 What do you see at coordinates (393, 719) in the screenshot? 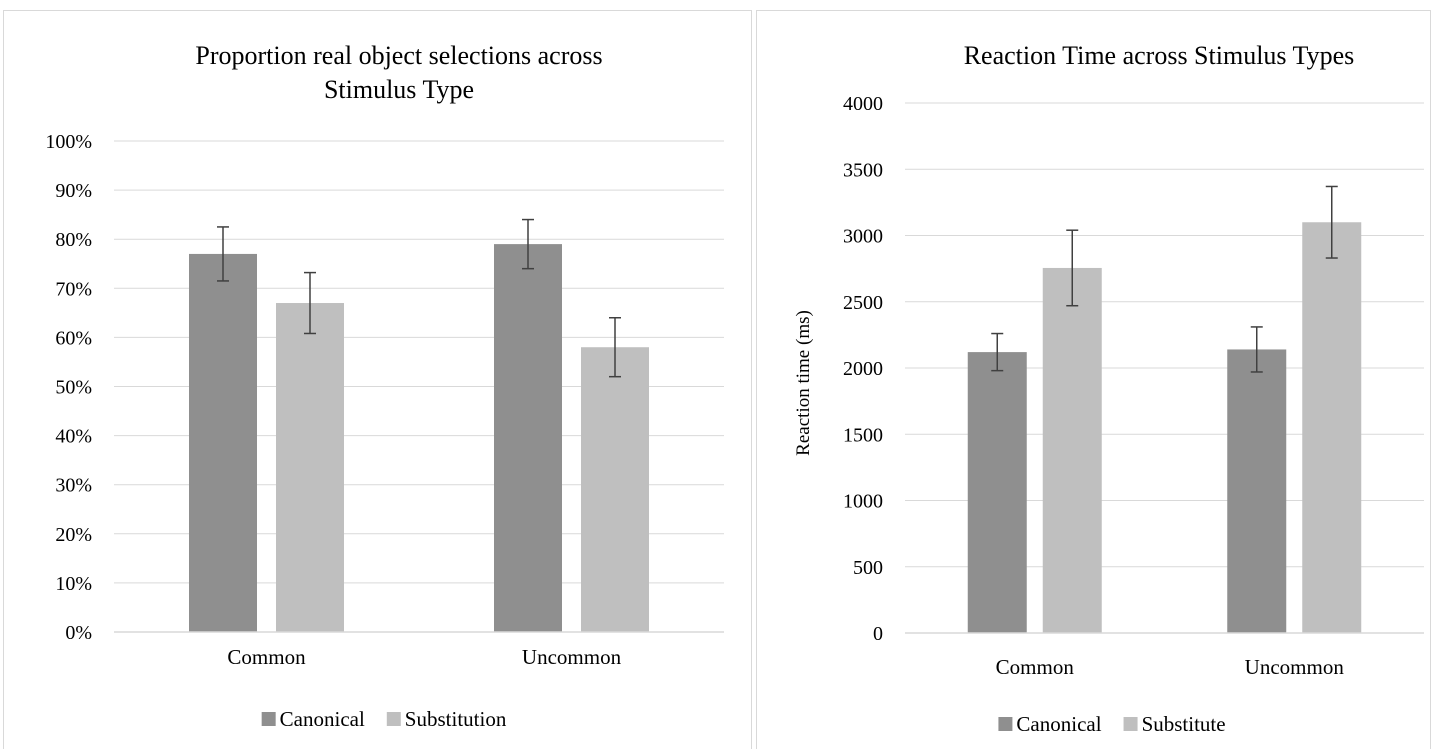
I see `legend-swatch-substitution` at bounding box center [393, 719].